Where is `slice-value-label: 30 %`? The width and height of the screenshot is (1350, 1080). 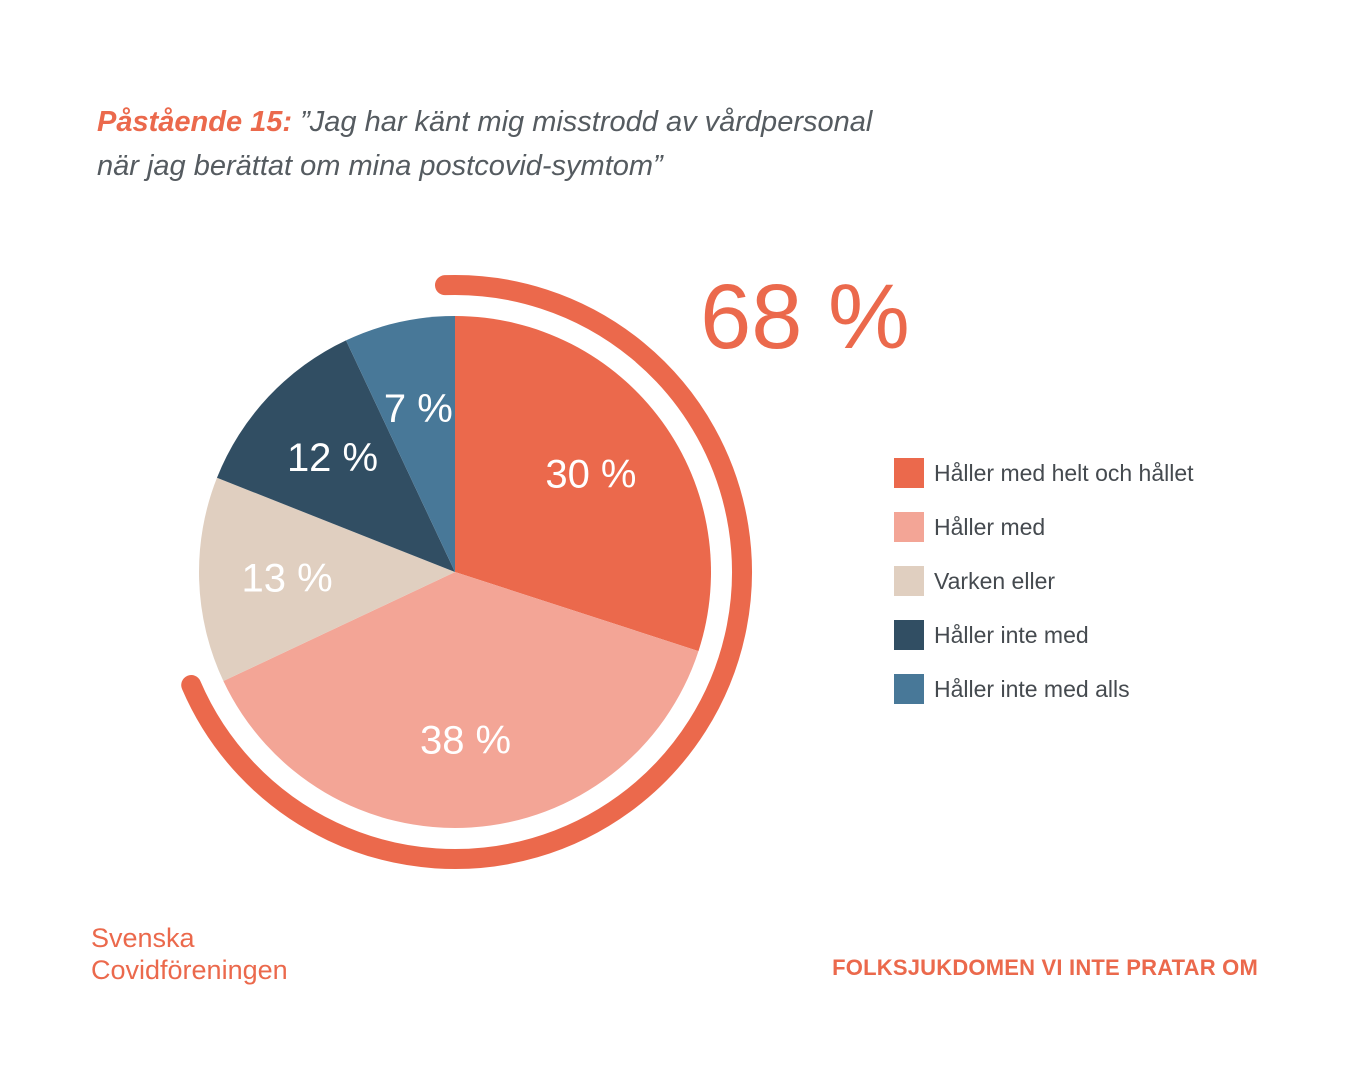
slice-value-label: 30 % is located at coordinates (590, 474).